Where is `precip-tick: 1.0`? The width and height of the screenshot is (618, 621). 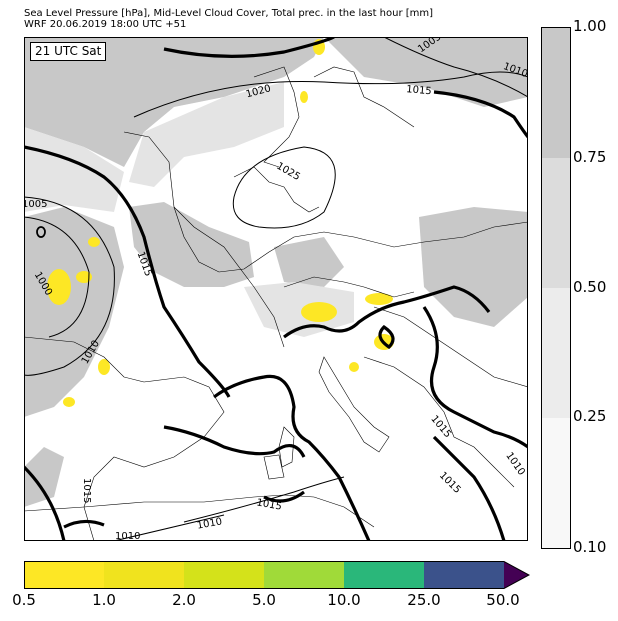
precip-tick: 1.0 is located at coordinates (104, 600).